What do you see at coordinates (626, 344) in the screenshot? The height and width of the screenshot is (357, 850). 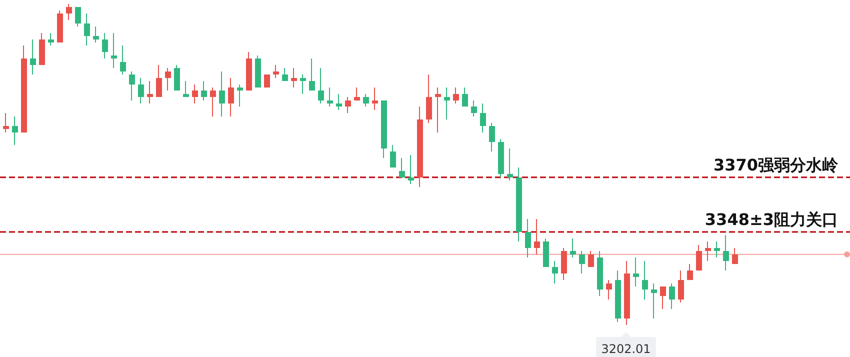 I see `low-value-label: 3202.01` at bounding box center [626, 344].